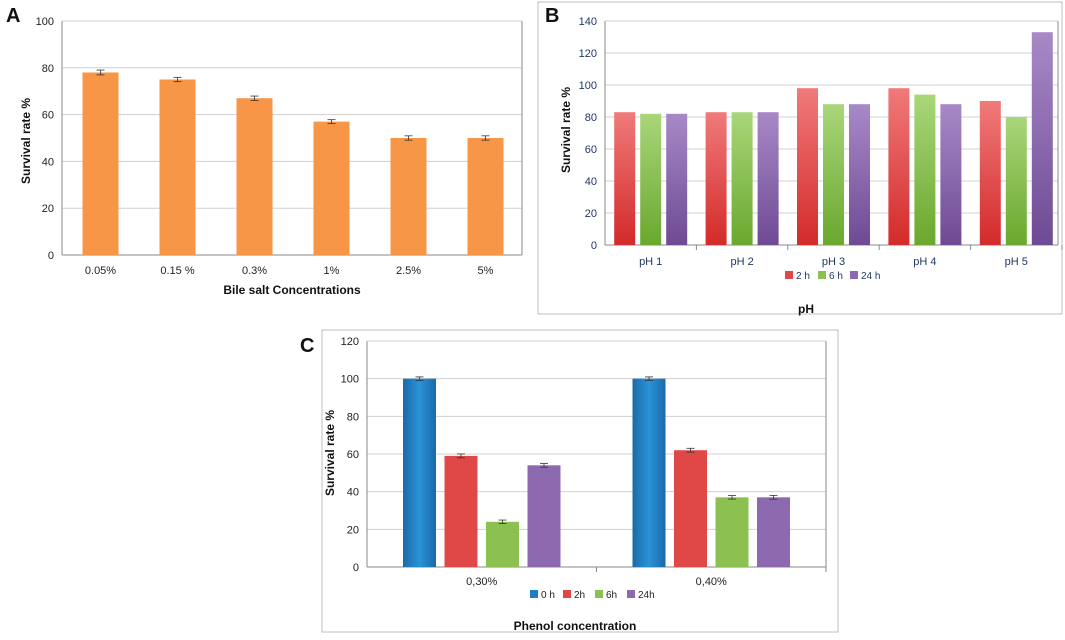 The image size is (1065, 640). I want to click on x-tick-label: pH 1, so click(650, 262).